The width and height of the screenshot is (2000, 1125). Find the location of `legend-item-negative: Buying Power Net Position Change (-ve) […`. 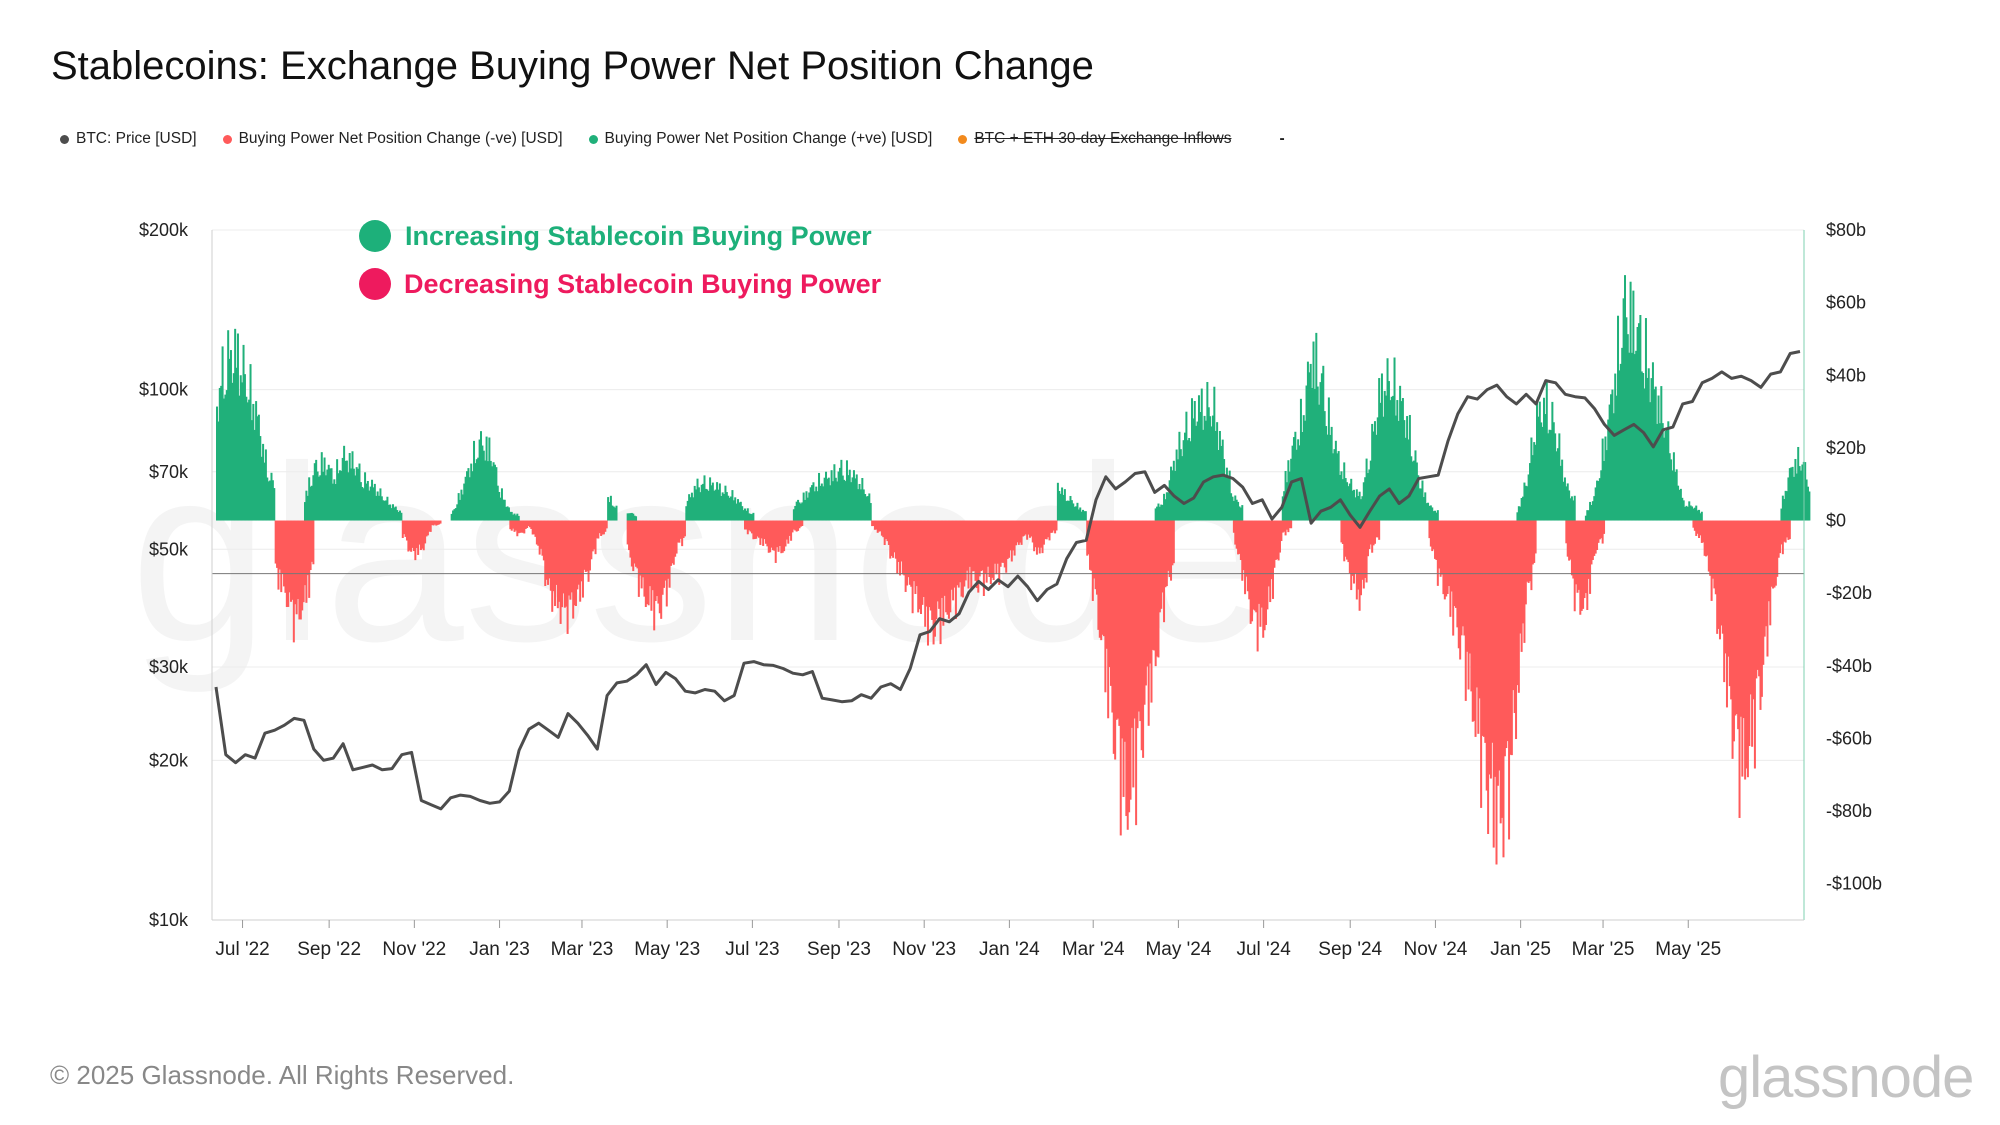

legend-item-negative: Buying Power Net Position Change (-ve) [… is located at coordinates (392, 139).